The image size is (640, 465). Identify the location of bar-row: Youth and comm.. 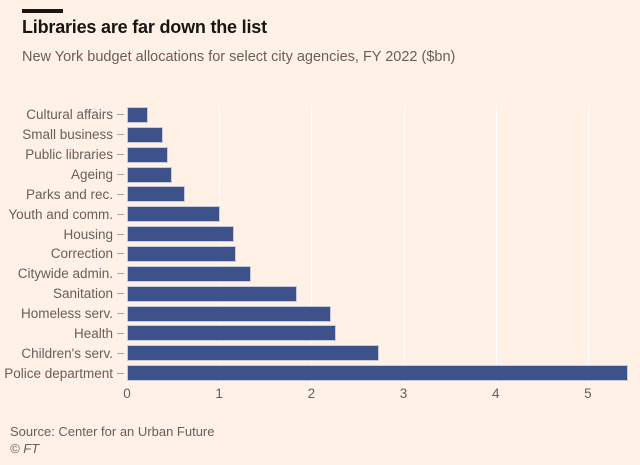
(317, 214).